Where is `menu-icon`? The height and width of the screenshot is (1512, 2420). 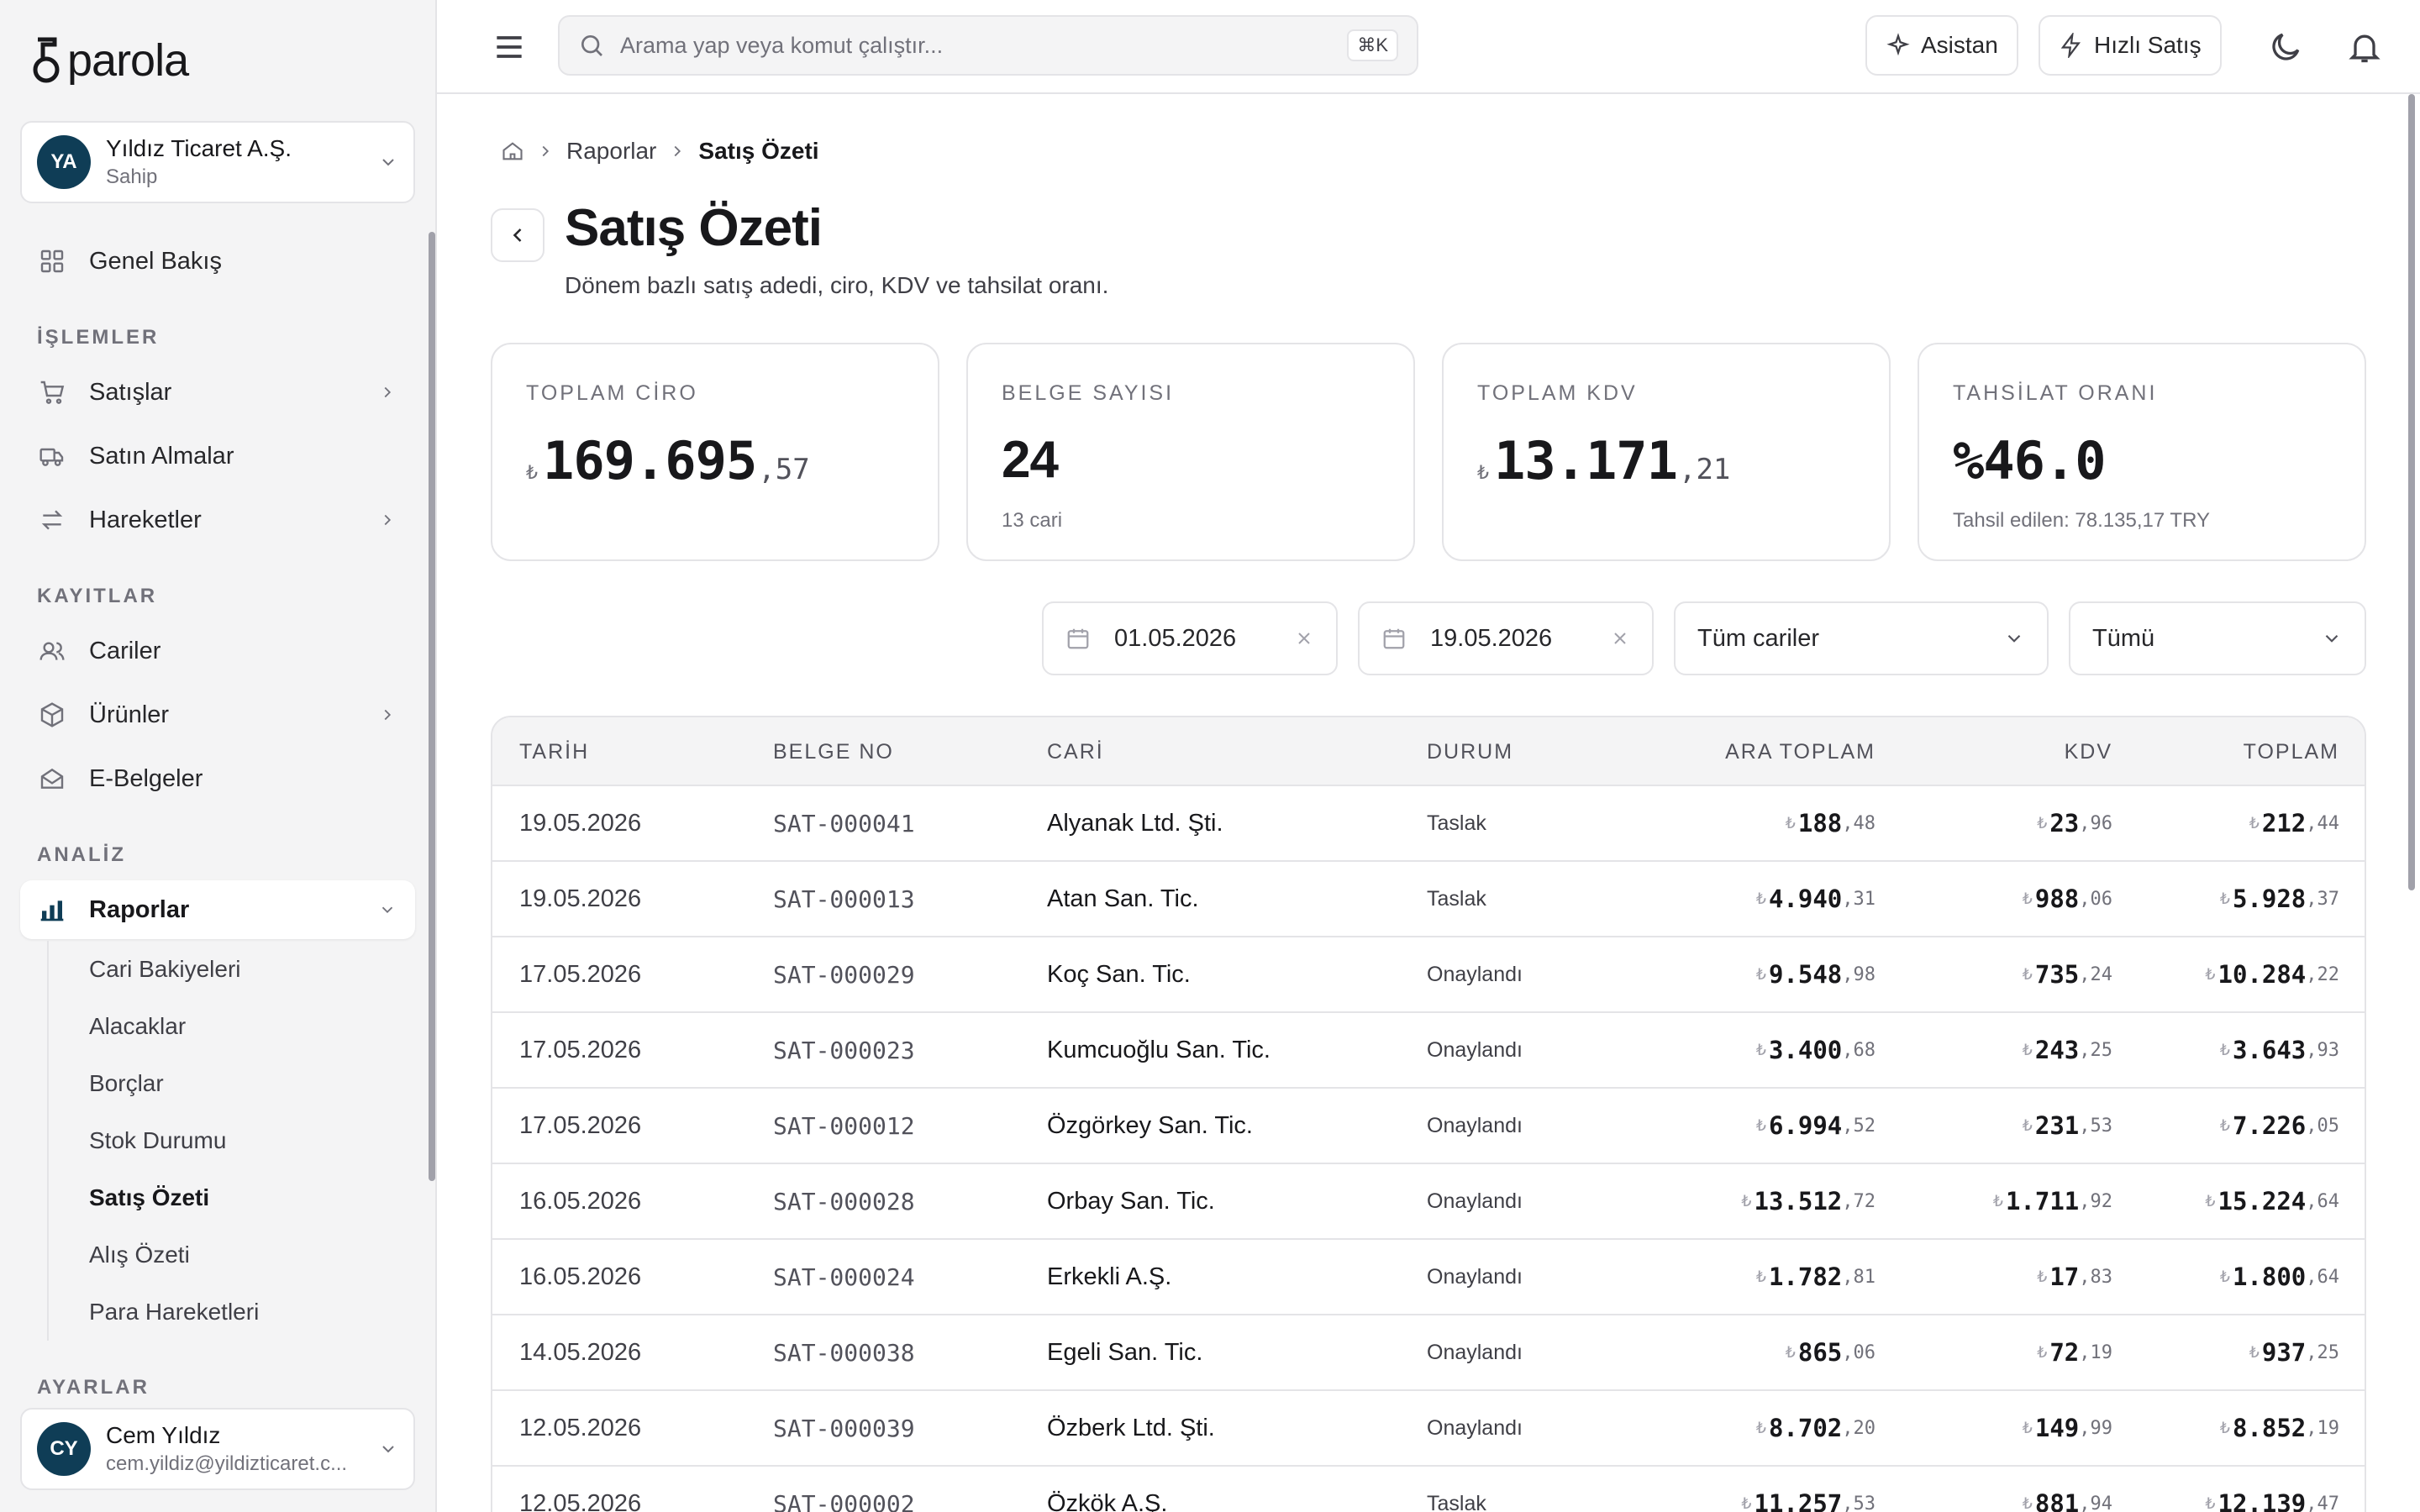 menu-icon is located at coordinates (510, 47).